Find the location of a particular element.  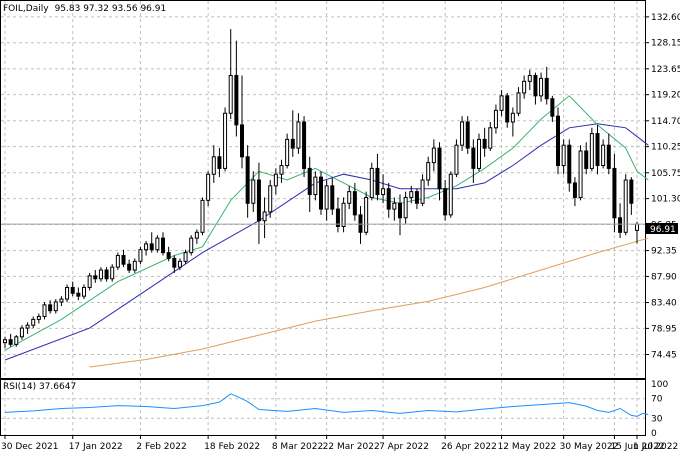

price-tick-label: 74.45 is located at coordinates (664, 356).